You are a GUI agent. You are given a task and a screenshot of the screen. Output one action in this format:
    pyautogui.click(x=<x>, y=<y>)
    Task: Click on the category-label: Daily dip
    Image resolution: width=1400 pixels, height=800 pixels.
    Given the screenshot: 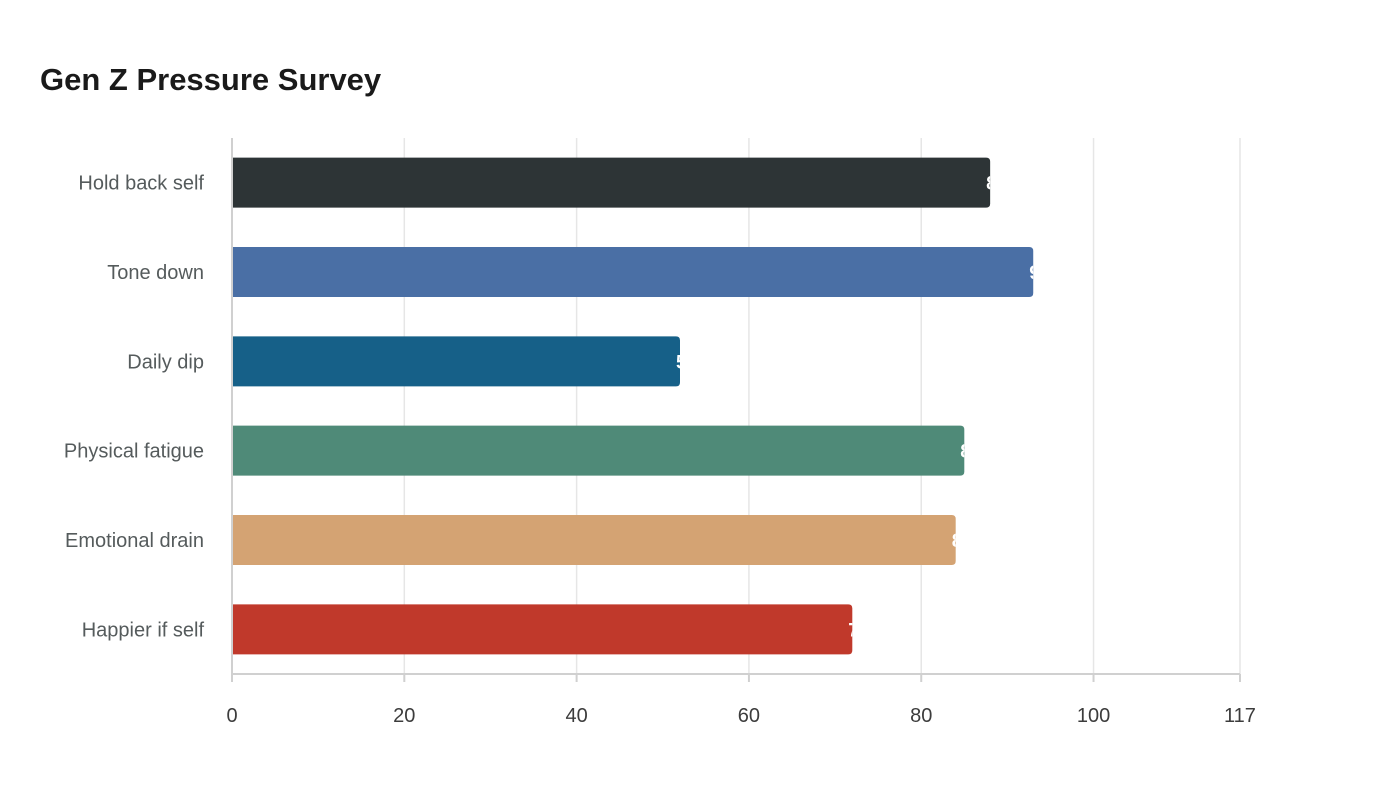 What is the action you would take?
    pyautogui.click(x=165, y=362)
    